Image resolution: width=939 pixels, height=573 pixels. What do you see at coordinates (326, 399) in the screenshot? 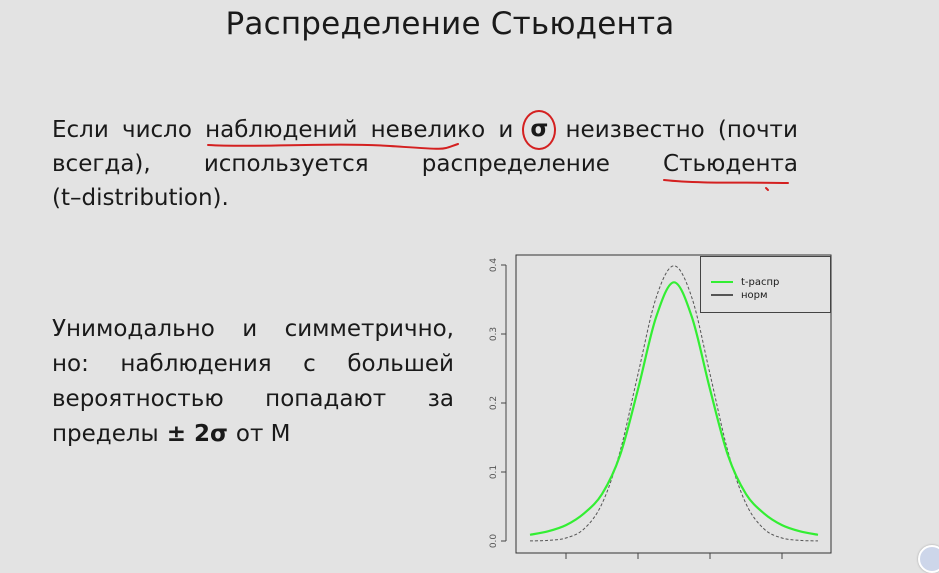
I see `word: попадают` at bounding box center [326, 399].